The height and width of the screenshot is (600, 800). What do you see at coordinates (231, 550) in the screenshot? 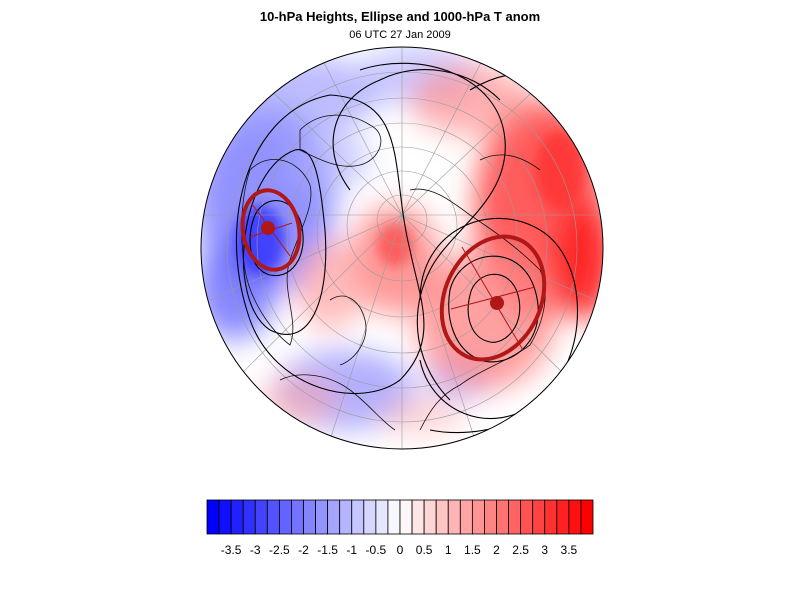
I see `colorbar-tick-label: -3.5` at bounding box center [231, 550].